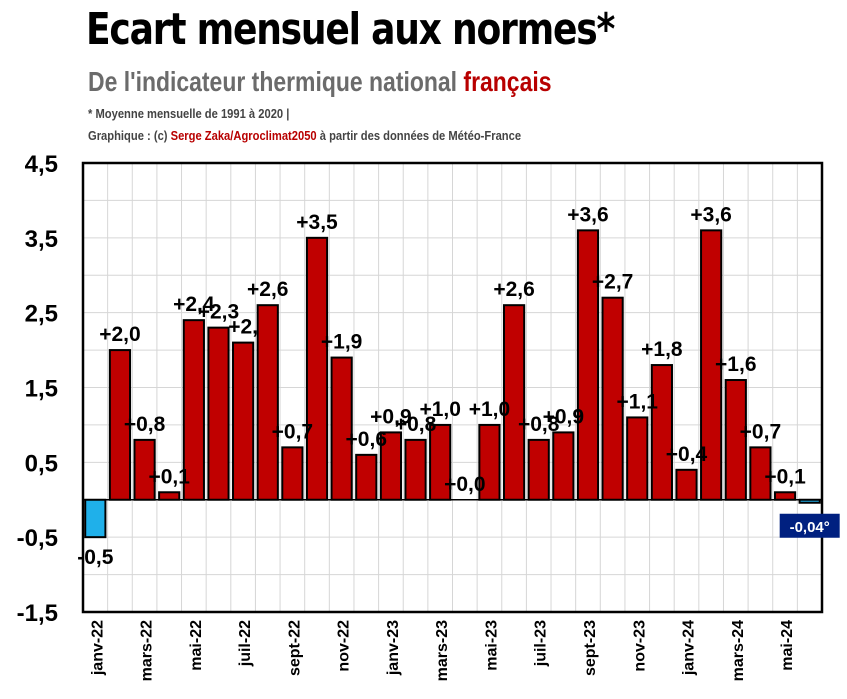  What do you see at coordinates (419, 135) in the screenshot?
I see `credit-suffix: à partir des données de Météo-France` at bounding box center [419, 135].